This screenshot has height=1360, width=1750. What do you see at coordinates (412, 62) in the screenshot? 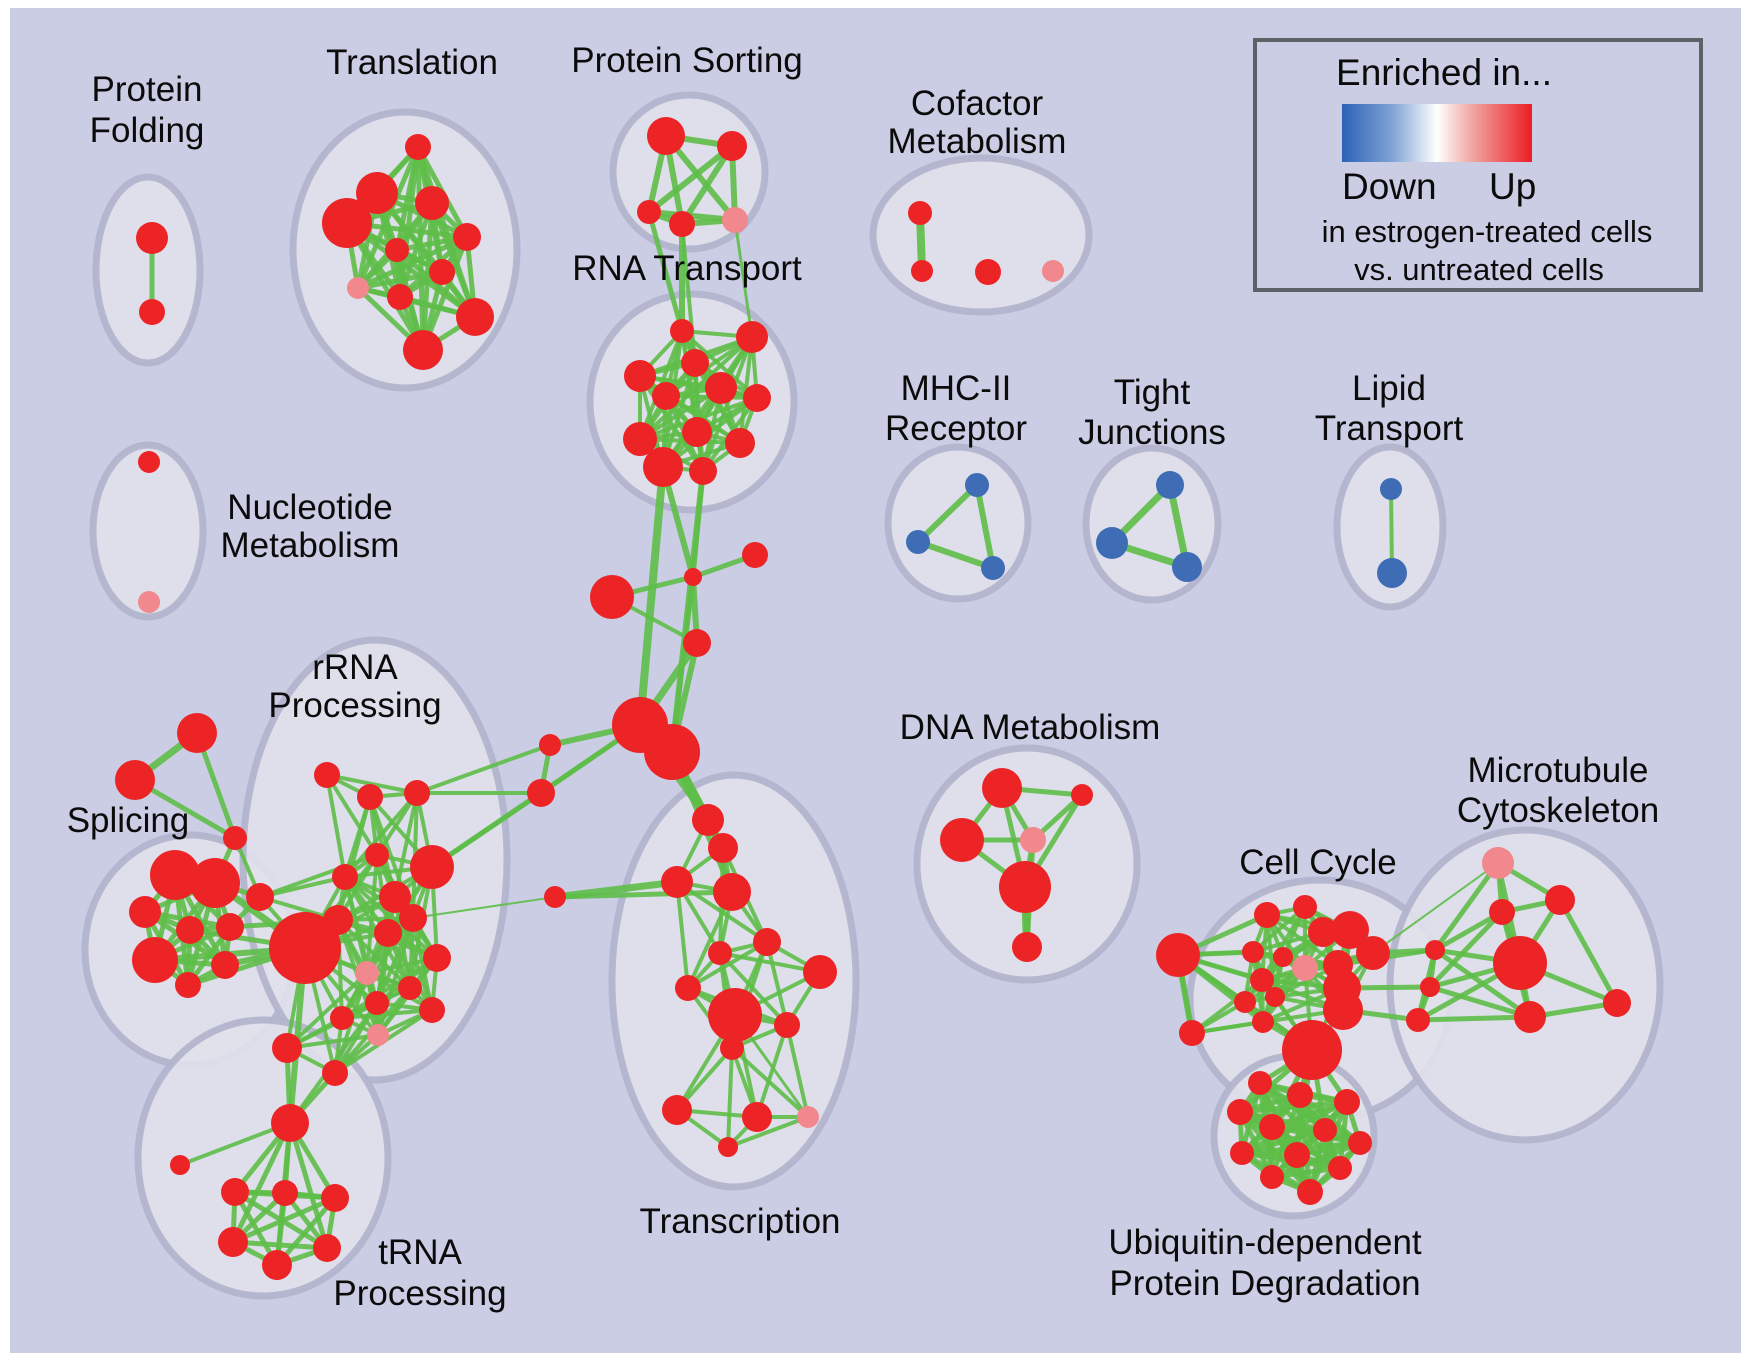
I see `cluster-label-tl: Translation` at bounding box center [412, 62].